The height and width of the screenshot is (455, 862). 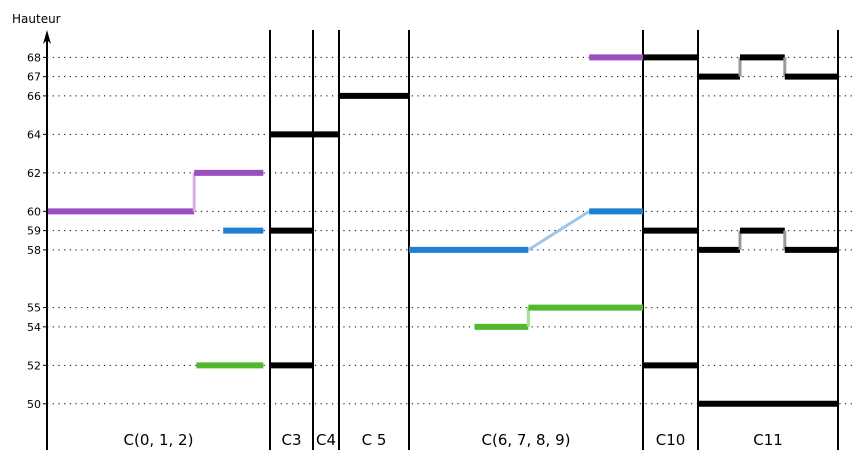 I want to click on segment-labels: C(0, 1, 2) C3 C4 C 5 C(6, 7, 8, 9) C10 C11, so click(x=453, y=440).